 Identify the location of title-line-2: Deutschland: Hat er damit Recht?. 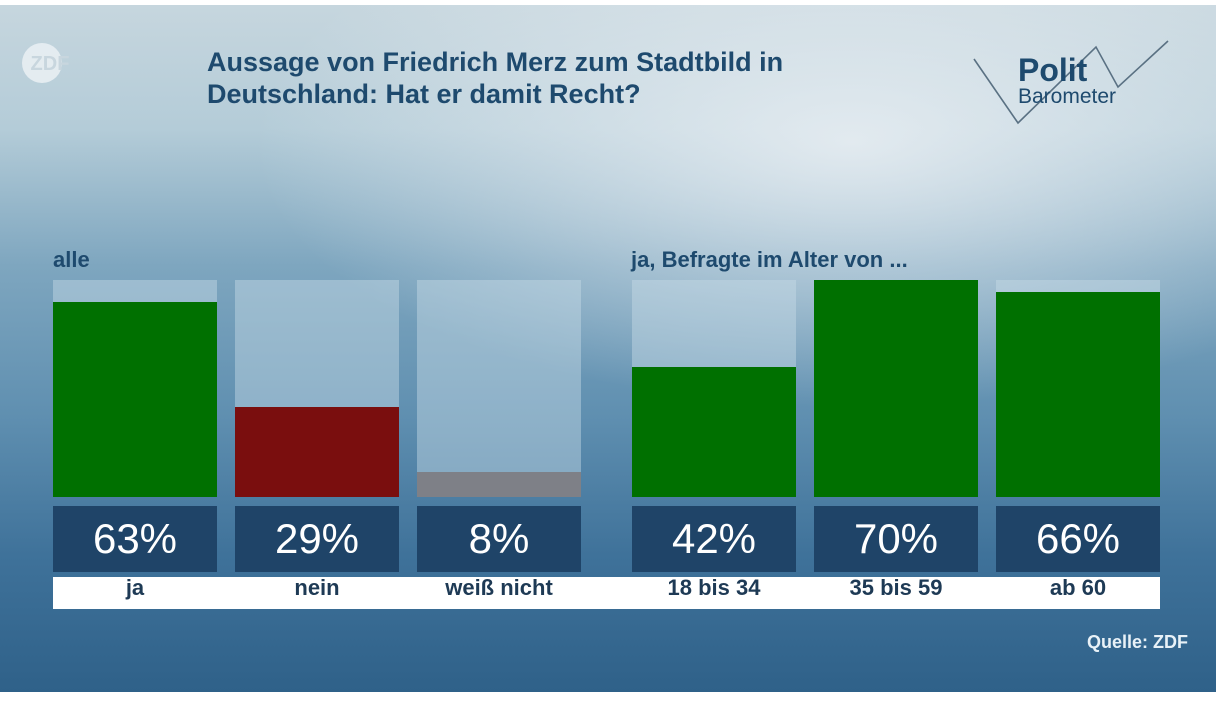
(424, 94).